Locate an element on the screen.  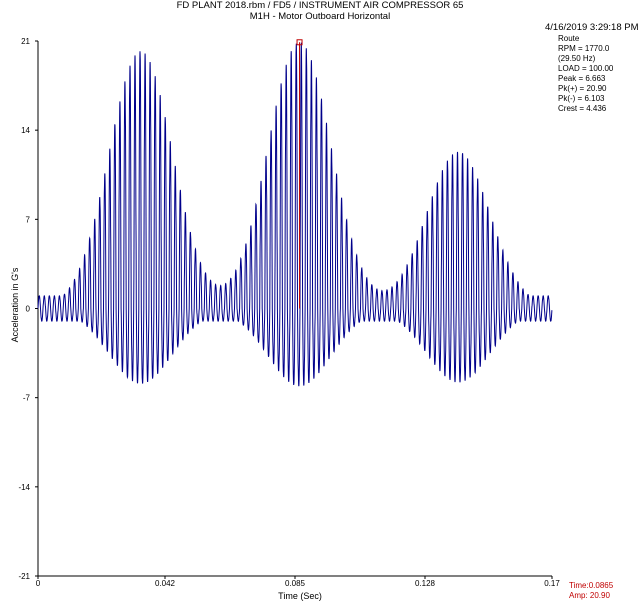
chart-subtitle: M1H - Motor Outboard Horizontal is located at coordinates (320, 16).